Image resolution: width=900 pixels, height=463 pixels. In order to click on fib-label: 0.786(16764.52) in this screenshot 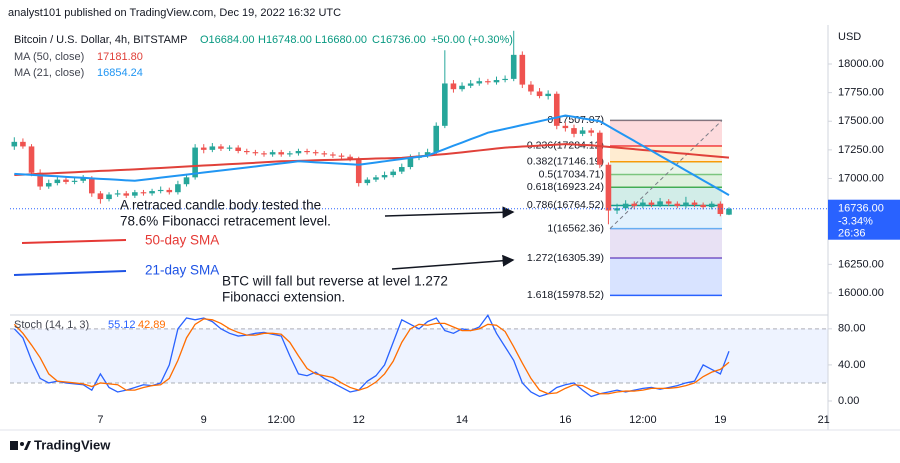, I will do `click(565, 205)`.